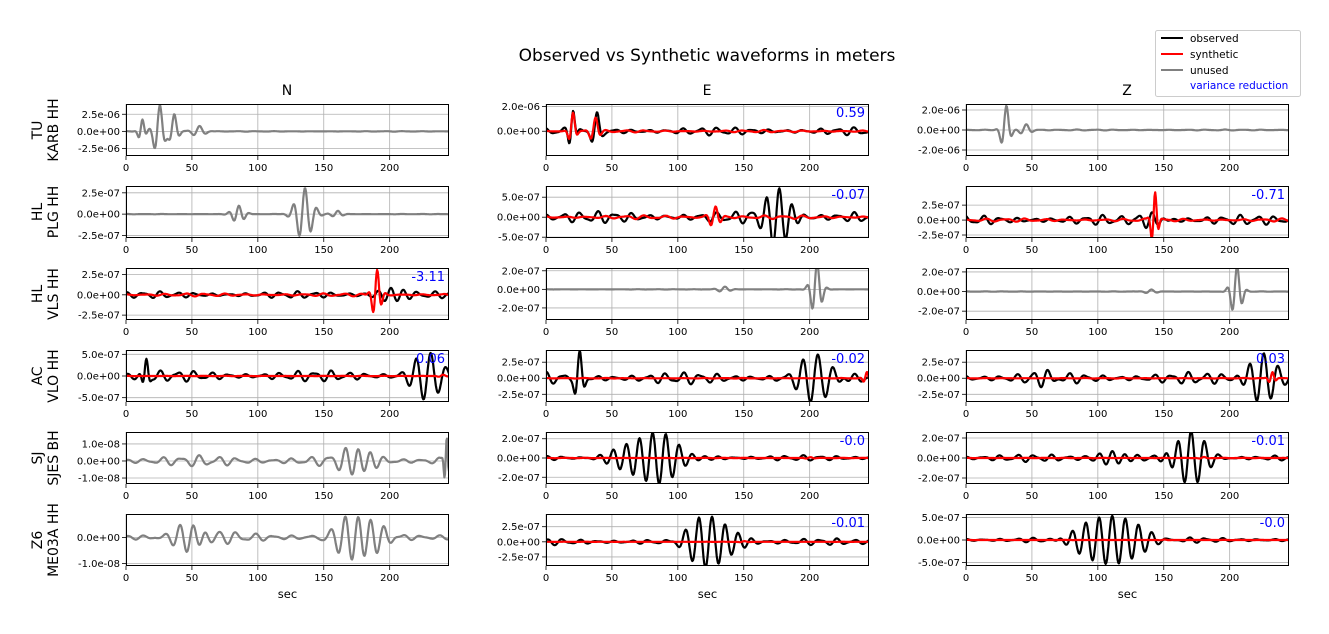  I want to click on network-code: TU, so click(38, 131).